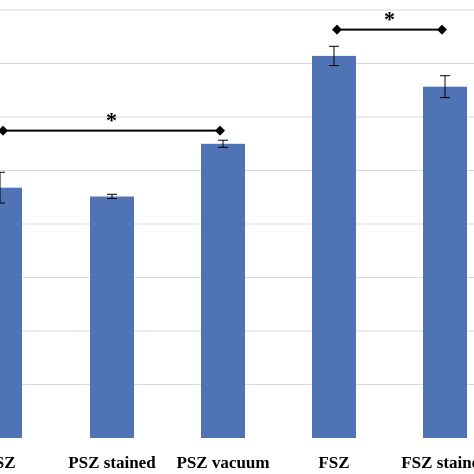 The height and width of the screenshot is (474, 474). What do you see at coordinates (8, 462) in the screenshot?
I see `category-label-0: PSZ` at bounding box center [8, 462].